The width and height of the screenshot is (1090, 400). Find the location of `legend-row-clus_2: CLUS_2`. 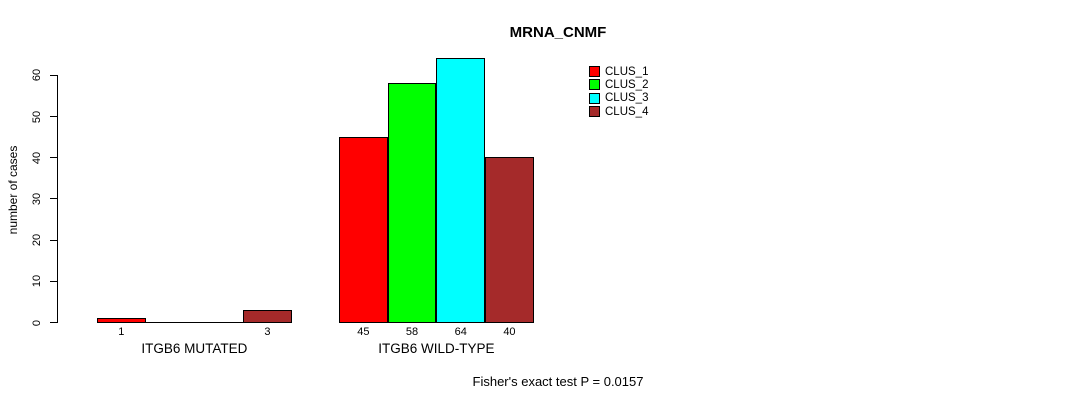

legend-row-clus_2: CLUS_2 is located at coordinates (618, 84).